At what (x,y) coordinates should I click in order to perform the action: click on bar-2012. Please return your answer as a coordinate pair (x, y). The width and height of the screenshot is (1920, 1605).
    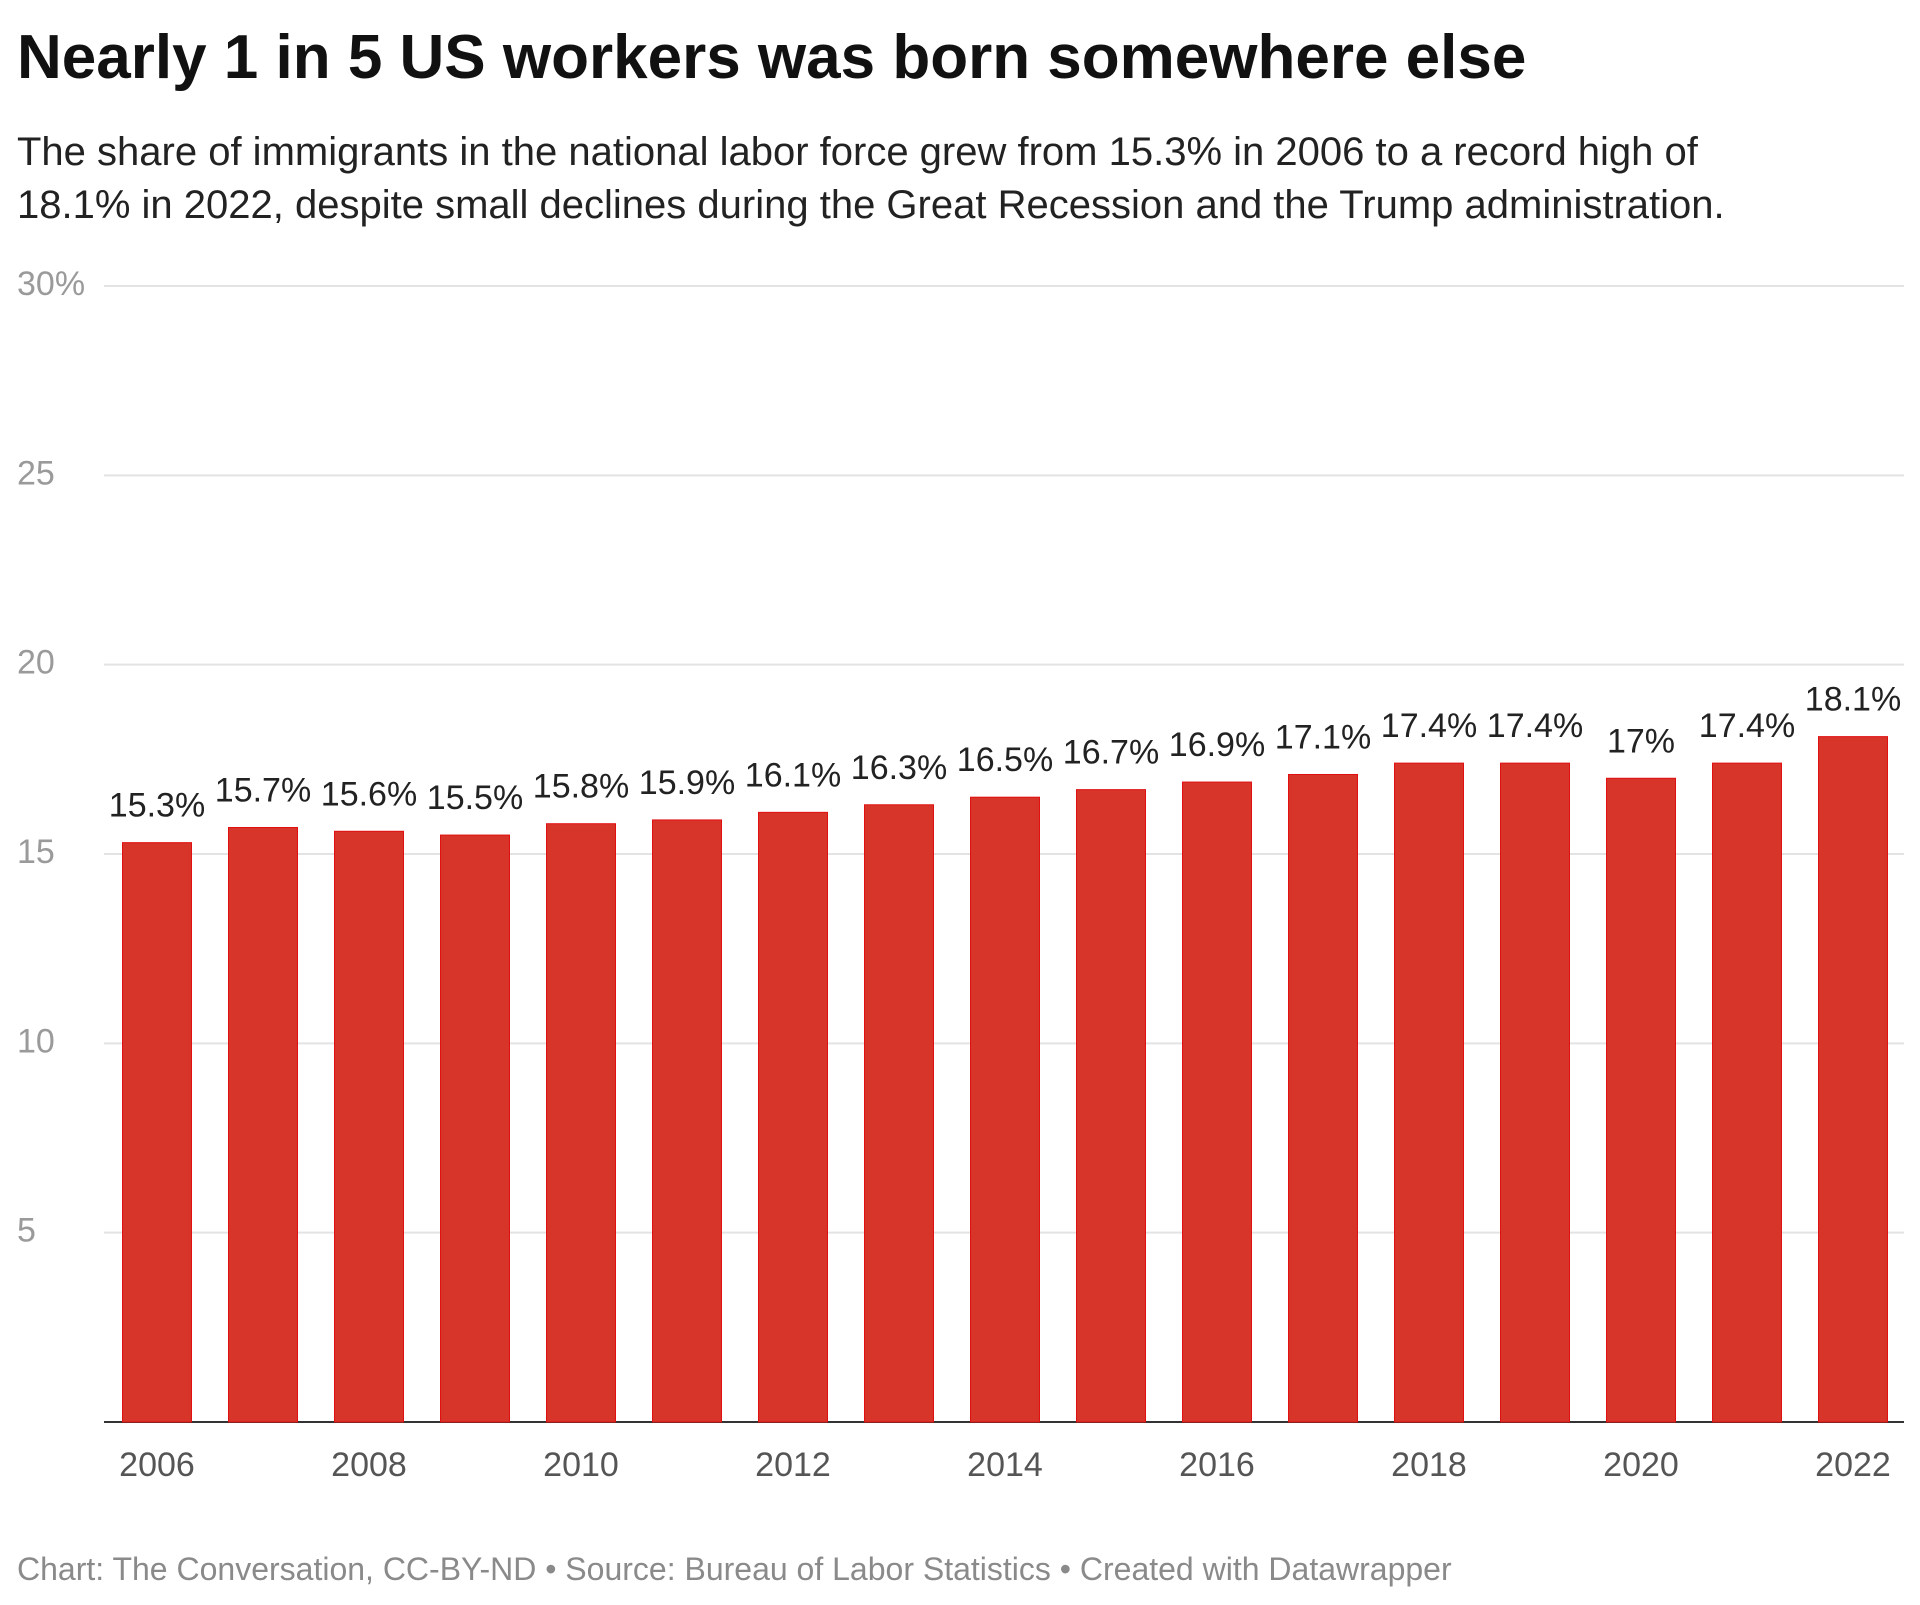
    Looking at the image, I should click on (793, 1117).